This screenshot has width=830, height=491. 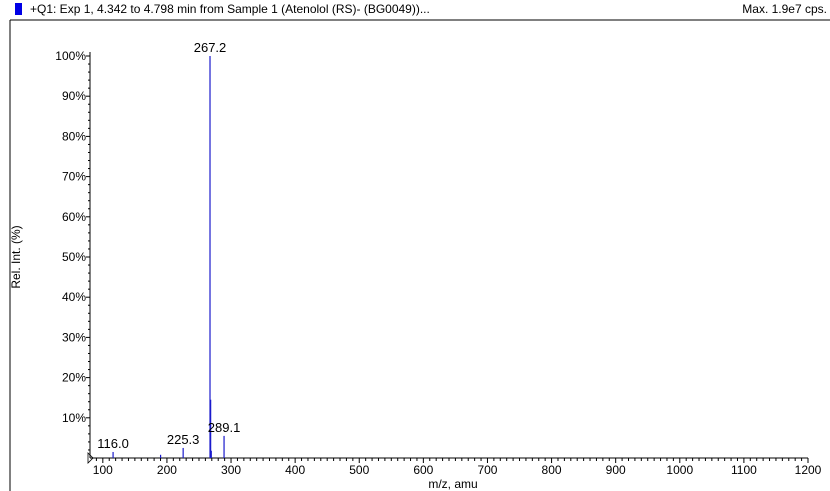 What do you see at coordinates (487, 470) in the screenshot?
I see `x-tick-label: 700` at bounding box center [487, 470].